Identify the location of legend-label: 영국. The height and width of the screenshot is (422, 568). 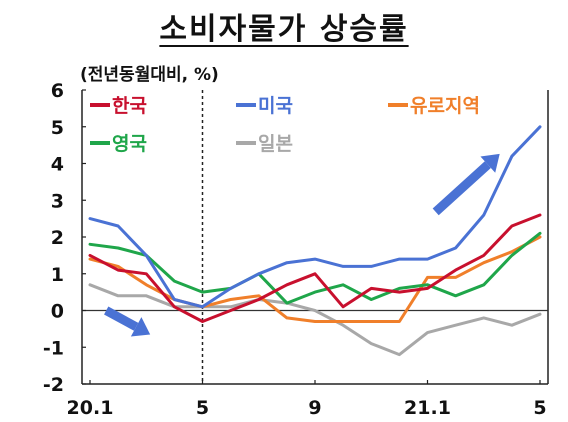
(129, 144).